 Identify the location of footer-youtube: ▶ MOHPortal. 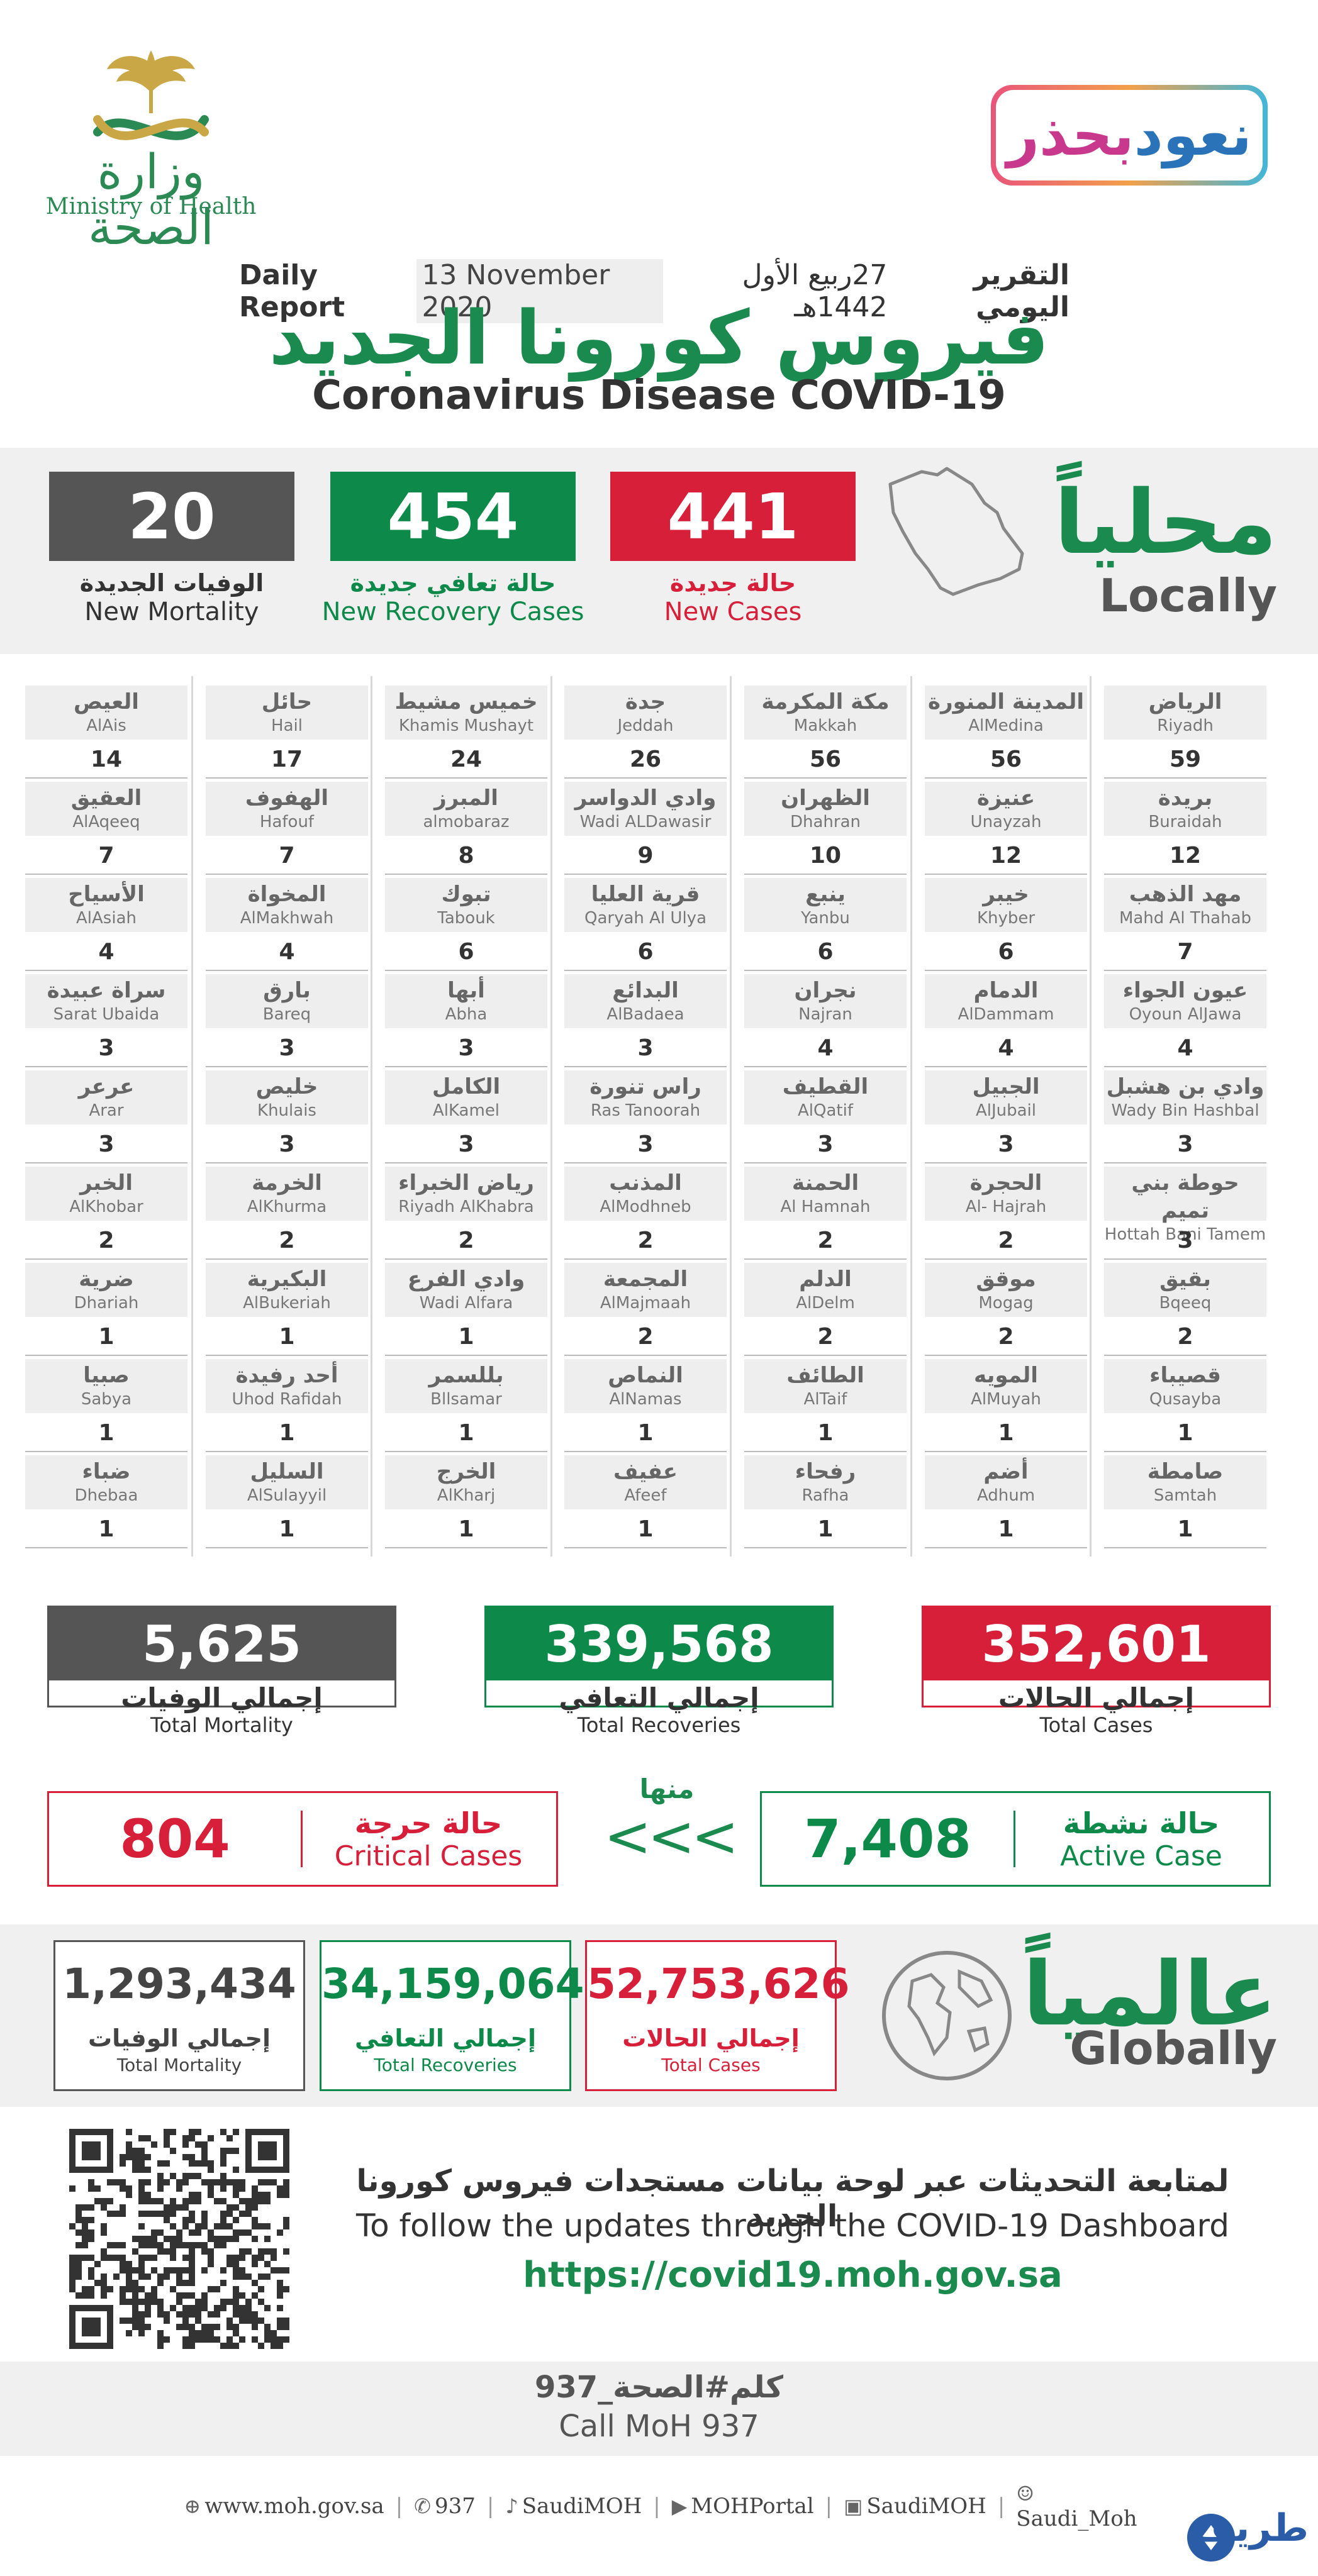
(742, 2506).